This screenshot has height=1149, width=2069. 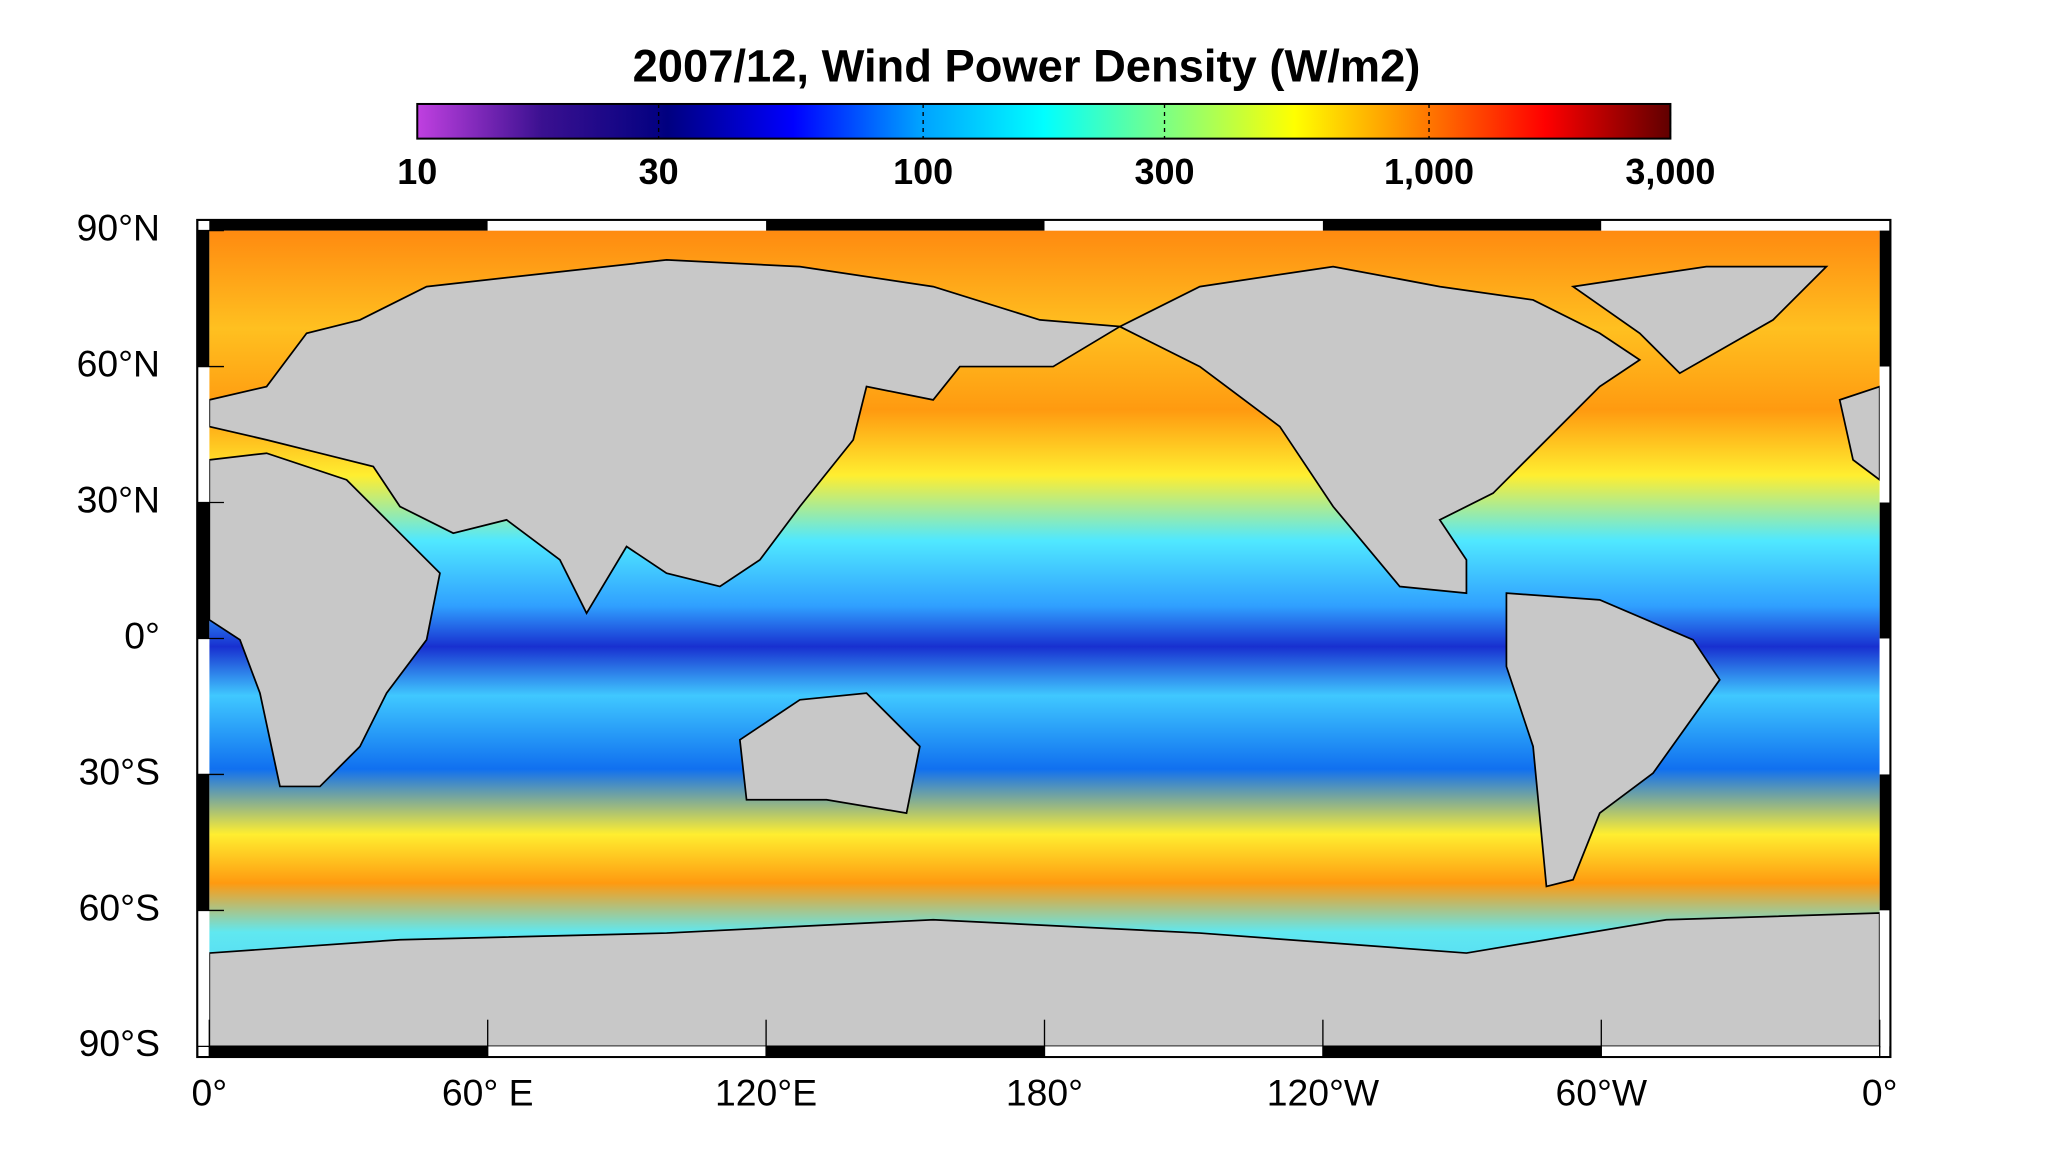 What do you see at coordinates (1044, 1093) in the screenshot?
I see `x-tick-label: 180°` at bounding box center [1044, 1093].